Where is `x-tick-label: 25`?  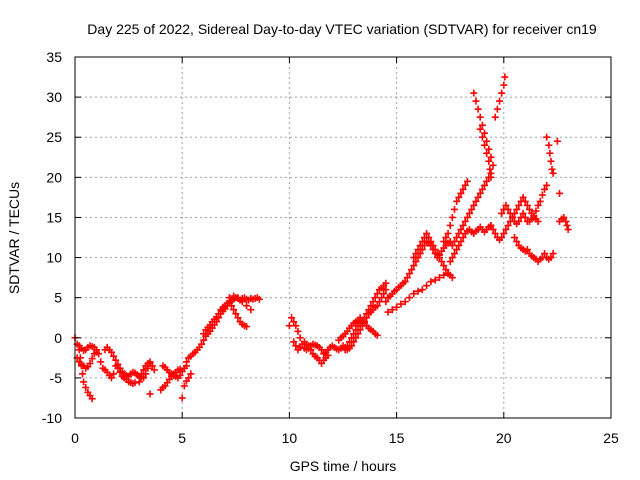 x-tick-label: 25 is located at coordinates (611, 438).